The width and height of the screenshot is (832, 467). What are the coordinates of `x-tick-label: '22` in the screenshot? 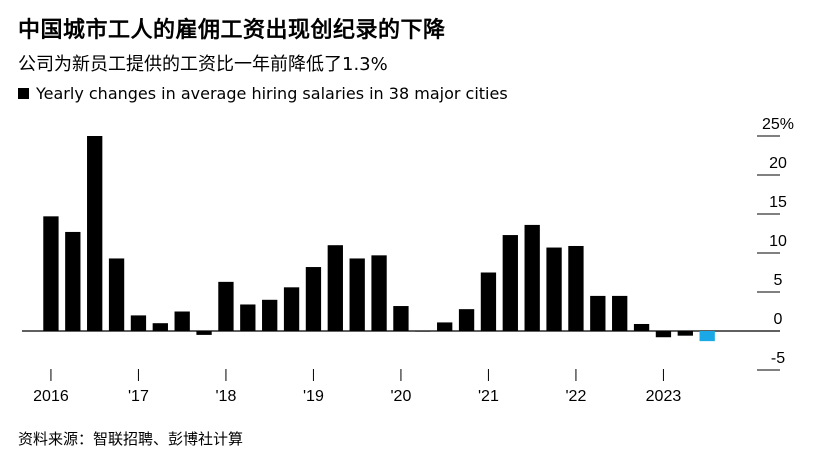 It's located at (576, 396).